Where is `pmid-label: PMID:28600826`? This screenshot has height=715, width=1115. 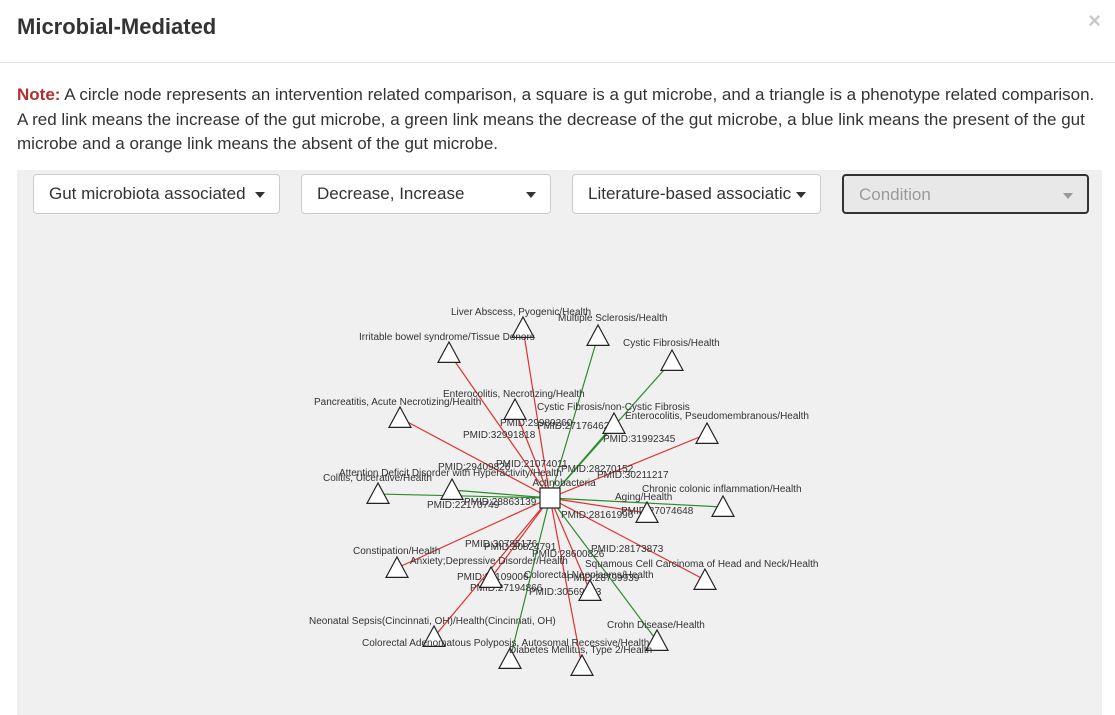 pmid-label: PMID:28600826 is located at coordinates (568, 554).